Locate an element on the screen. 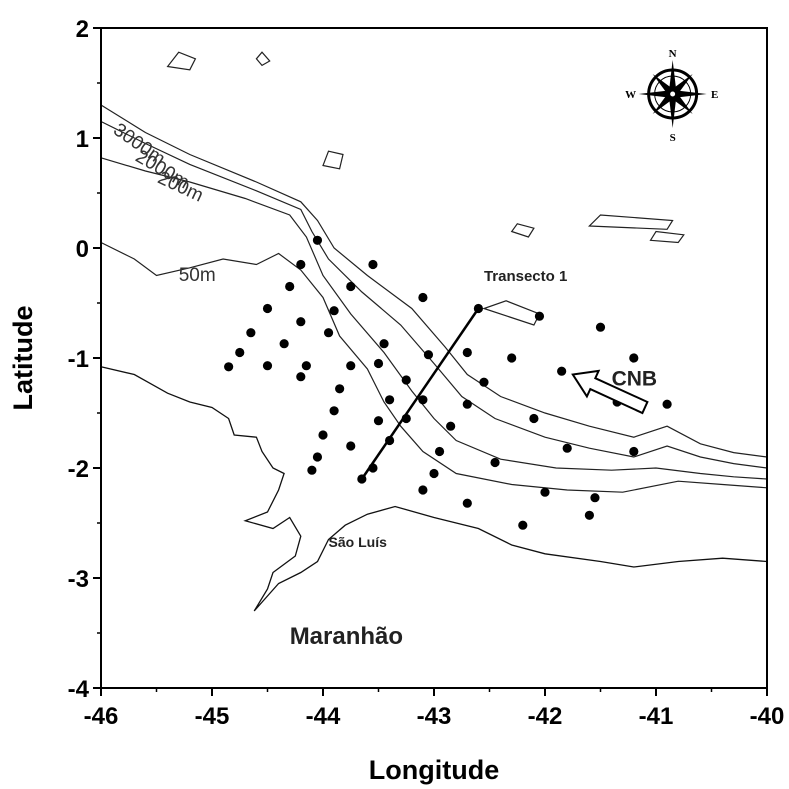  x-tick-label-4: -42 is located at coordinates (545, 716).